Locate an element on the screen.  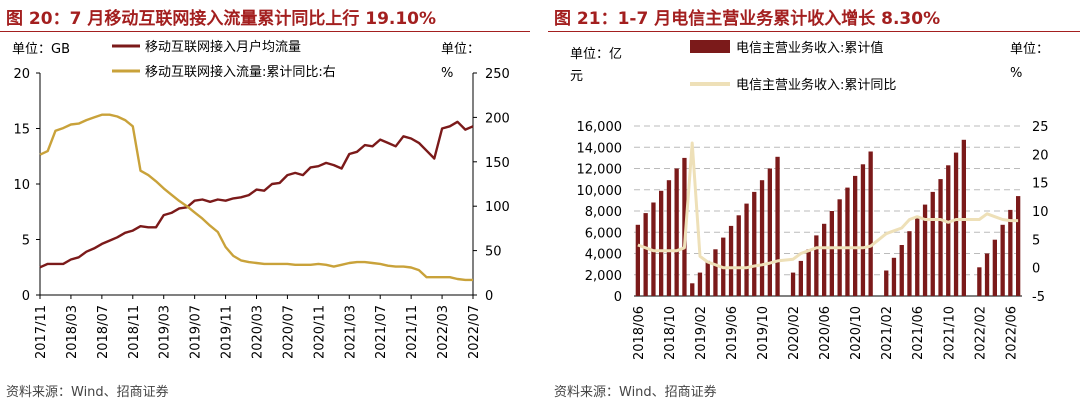
series-line-revenue-yoy is located at coordinates (828, 205).